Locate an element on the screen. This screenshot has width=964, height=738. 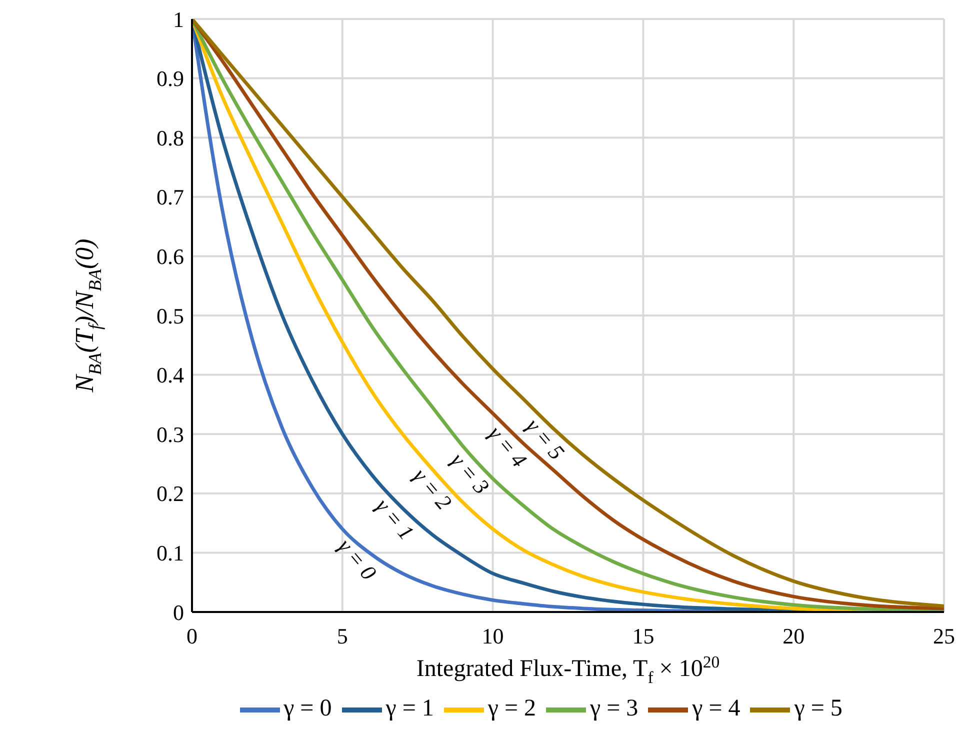
legend-label: γ = 1 is located at coordinates (410, 709).